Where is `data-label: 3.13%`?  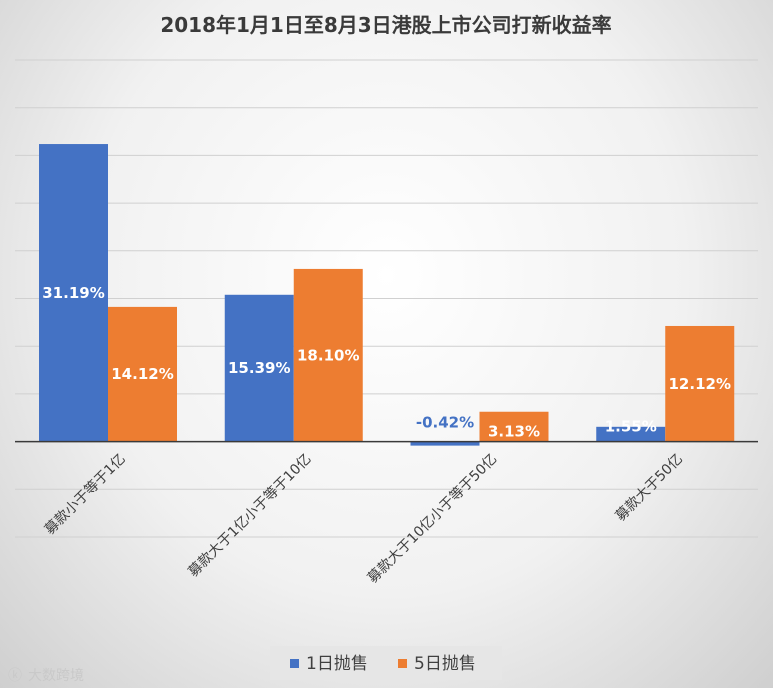 data-label: 3.13% is located at coordinates (514, 432).